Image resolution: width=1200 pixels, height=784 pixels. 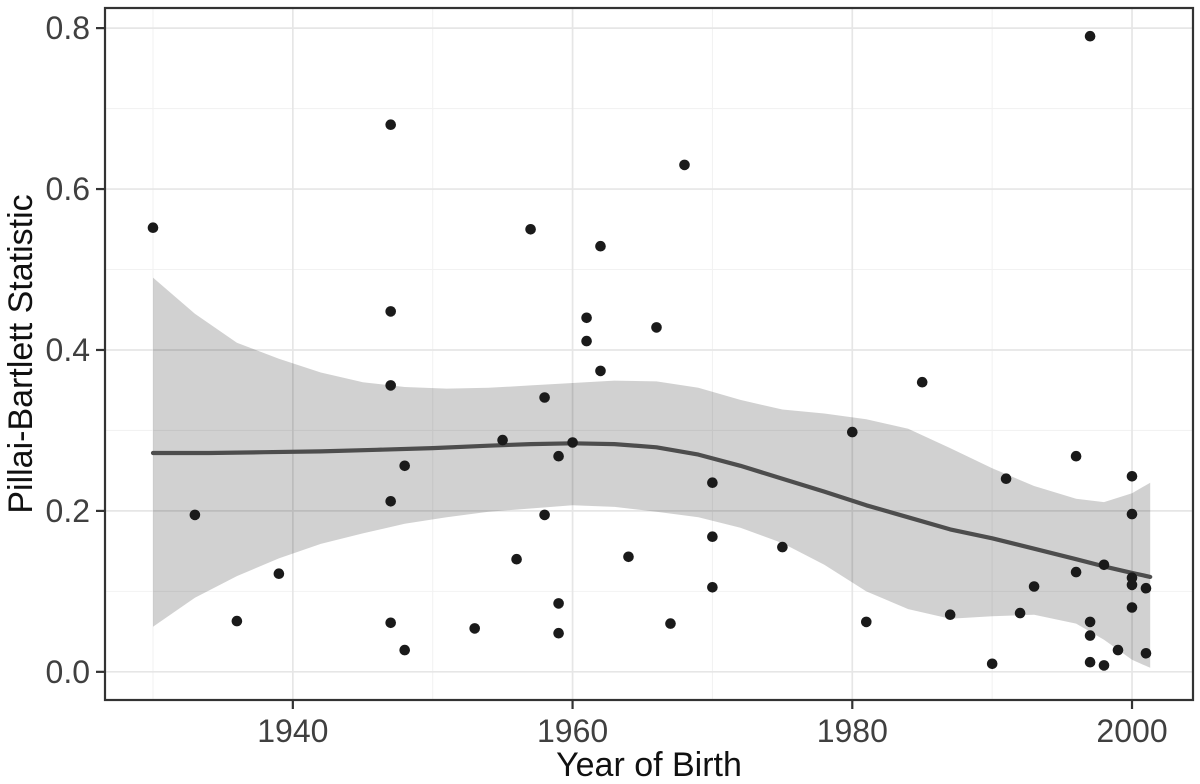 I want to click on x-tick-label: 2000, so click(x=1131, y=731).